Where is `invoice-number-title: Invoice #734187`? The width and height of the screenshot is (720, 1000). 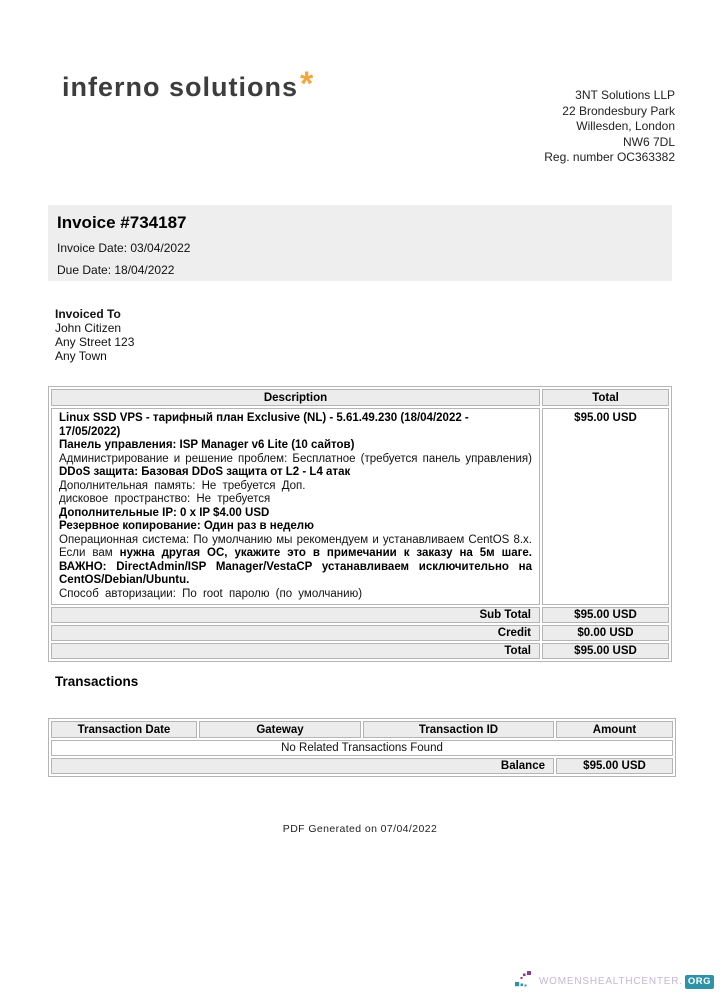
invoice-number-title: Invoice #734187 is located at coordinates (122, 222).